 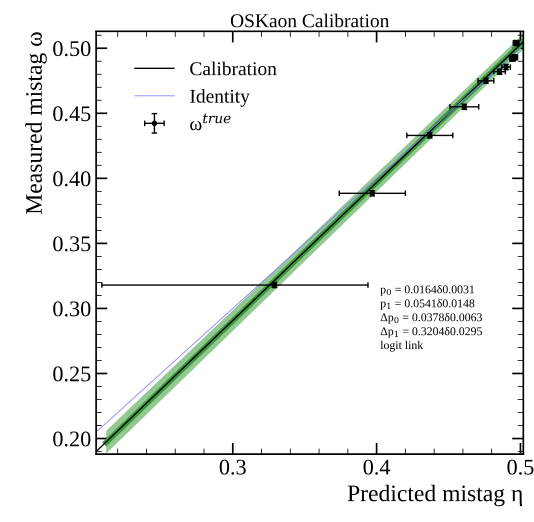 What do you see at coordinates (402, 346) in the screenshot?
I see `annotation: logit link` at bounding box center [402, 346].